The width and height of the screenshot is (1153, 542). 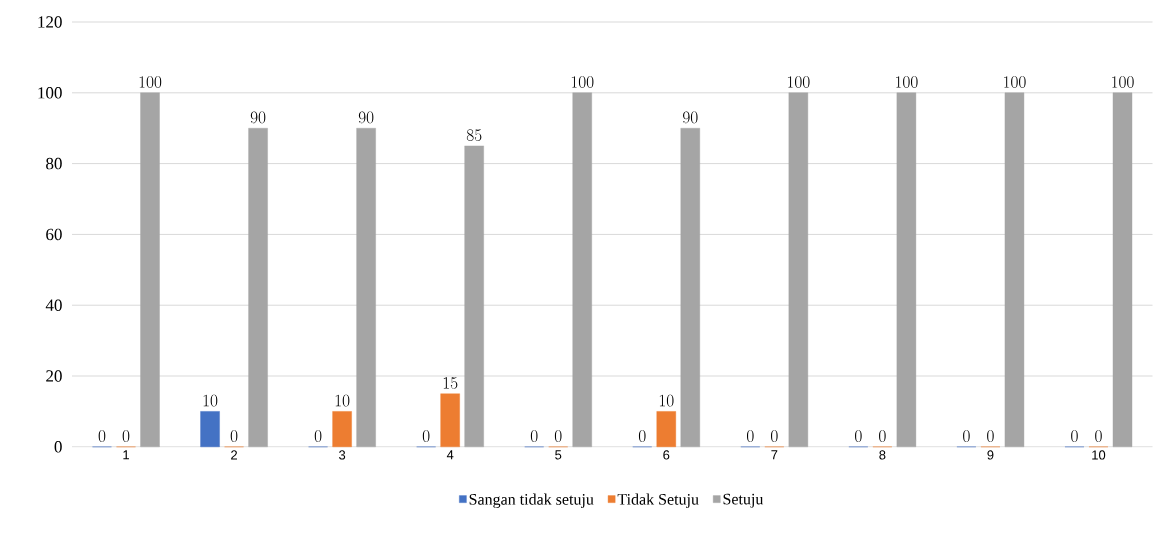 What do you see at coordinates (658, 501) in the screenshot?
I see `legend-label: Tidak Setuju` at bounding box center [658, 501].